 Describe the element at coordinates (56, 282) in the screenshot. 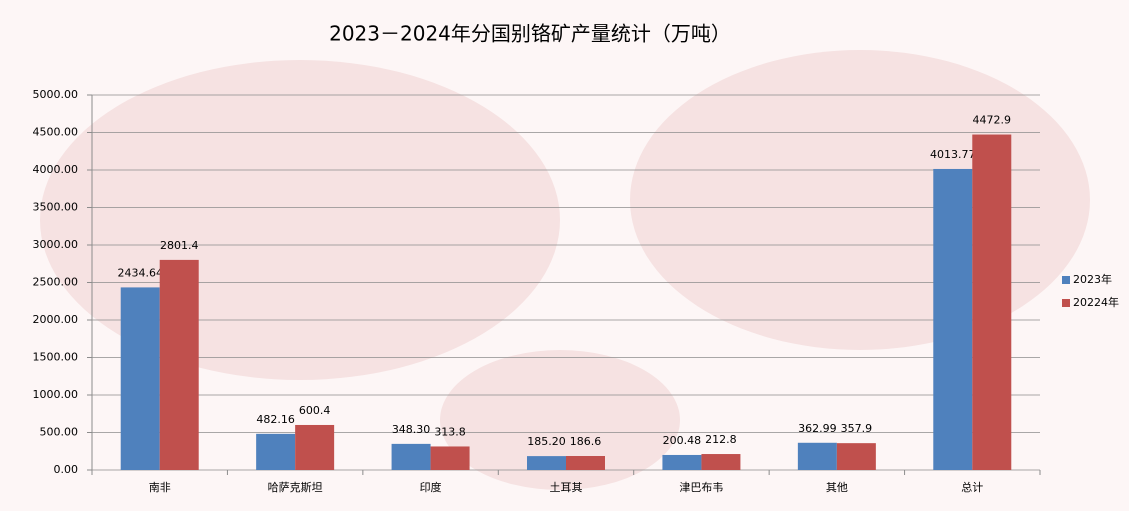

I see `y-tick-label: 2500.00` at that location.